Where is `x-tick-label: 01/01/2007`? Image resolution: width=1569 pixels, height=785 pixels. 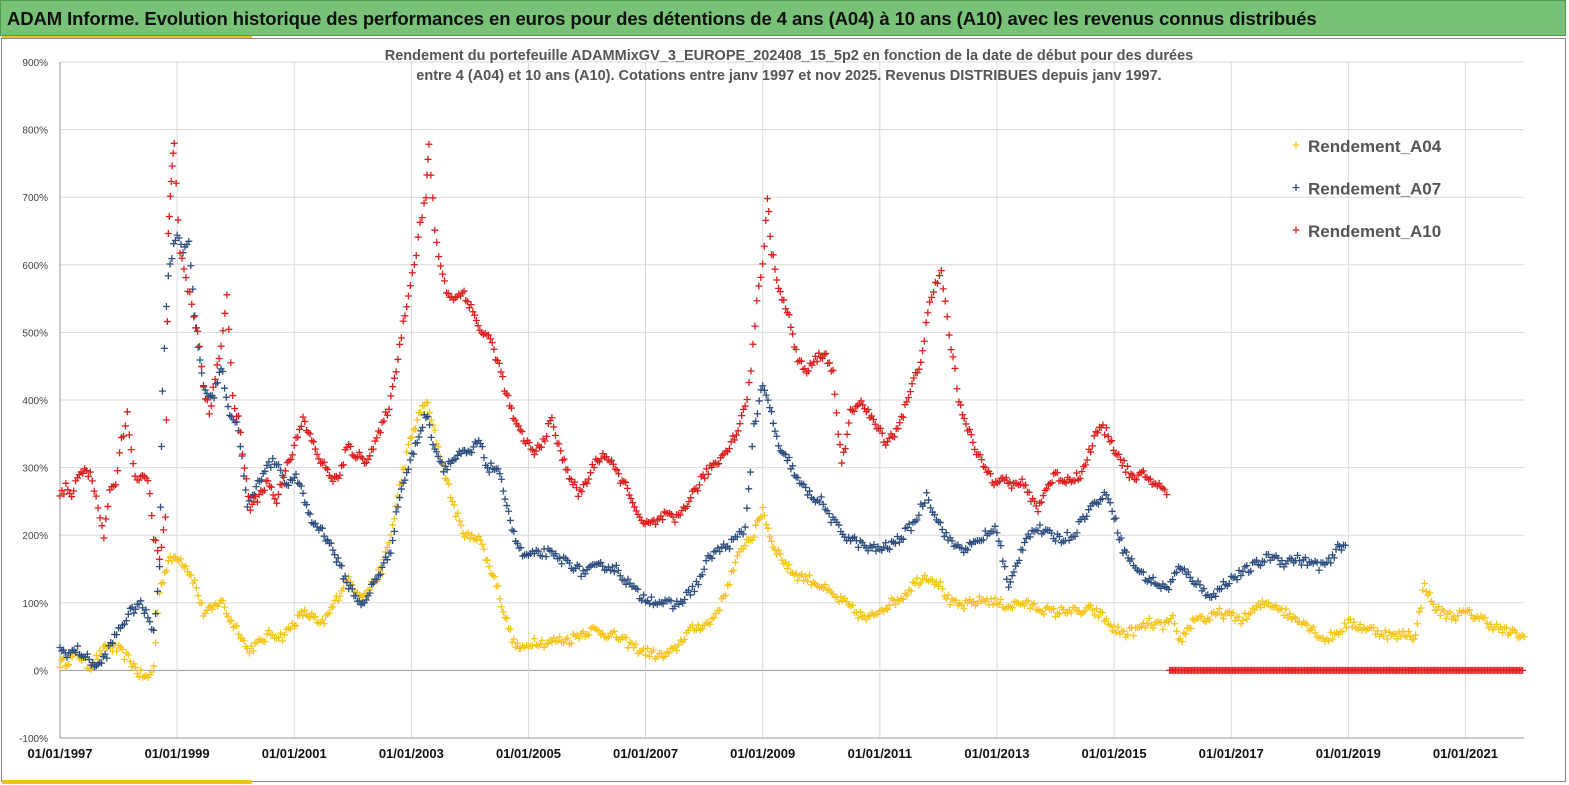
x-tick-label: 01/01/2007 is located at coordinates (645, 753).